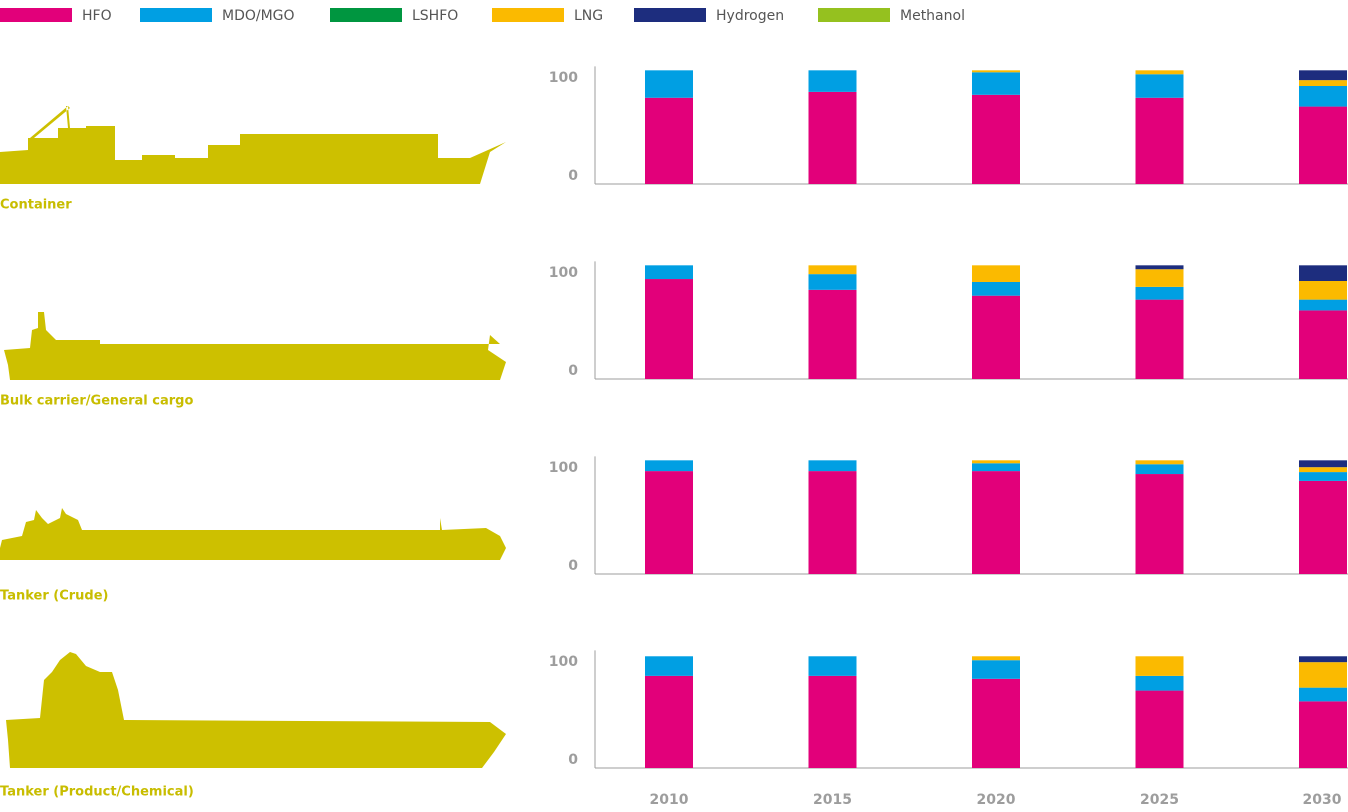  What do you see at coordinates (1322, 800) in the screenshot?
I see `x-tick-label: 2030` at bounding box center [1322, 800].